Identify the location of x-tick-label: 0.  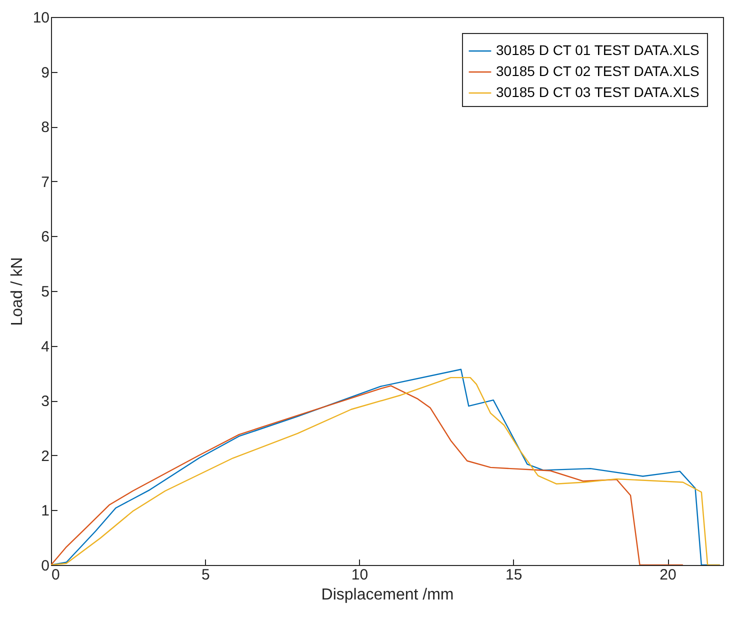
(56, 575).